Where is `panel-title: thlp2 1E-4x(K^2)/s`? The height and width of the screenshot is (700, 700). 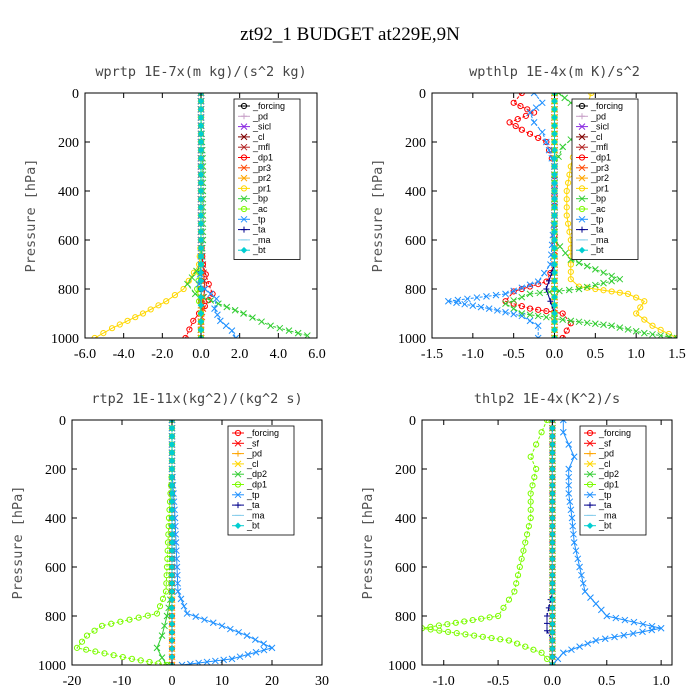 panel-title: thlp2 1E-4x(K^2)/s is located at coordinates (547, 399).